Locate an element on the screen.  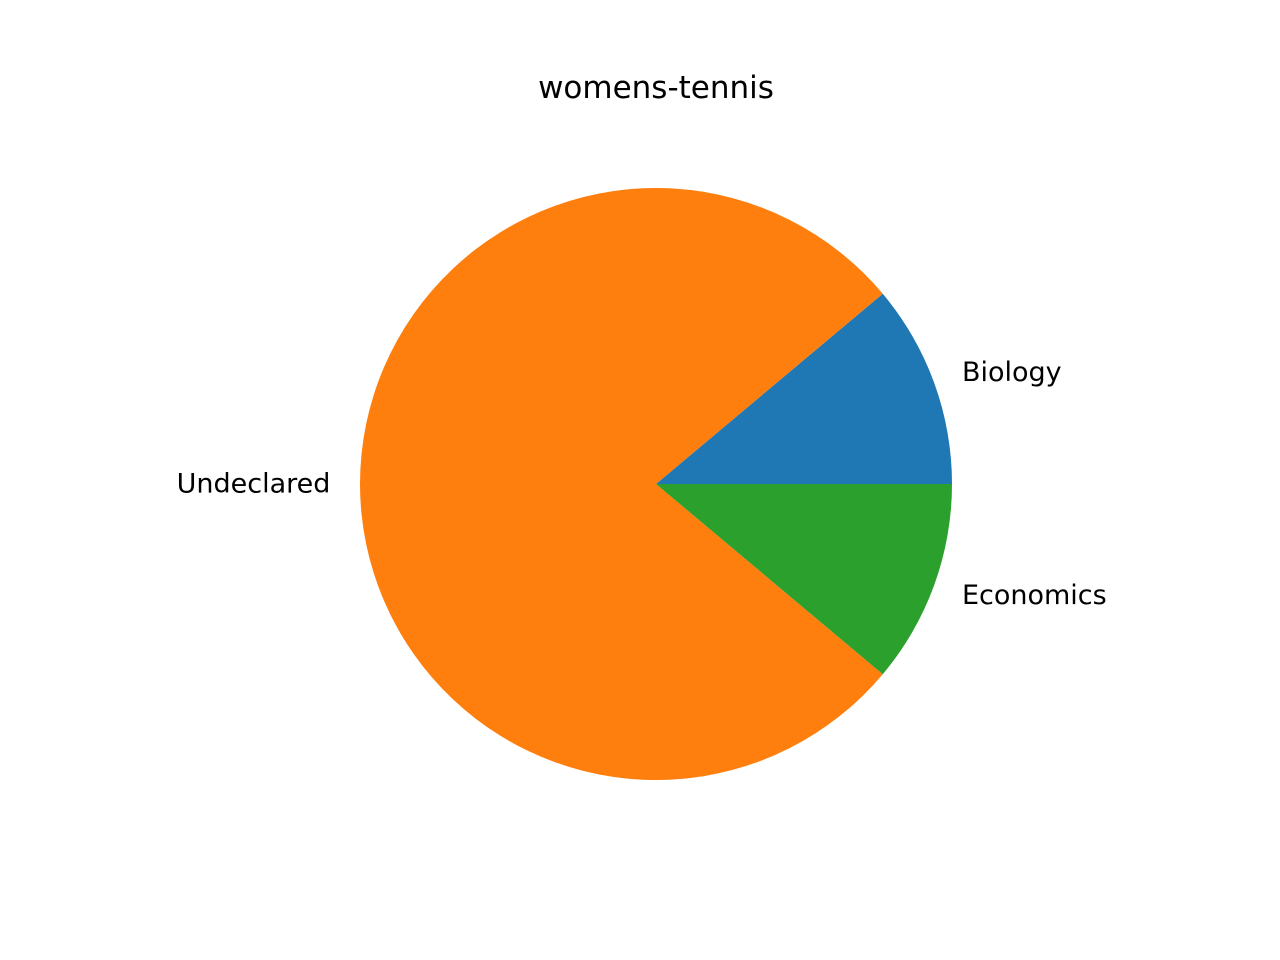
pie-label-undeclared: Undeclared is located at coordinates (254, 484).